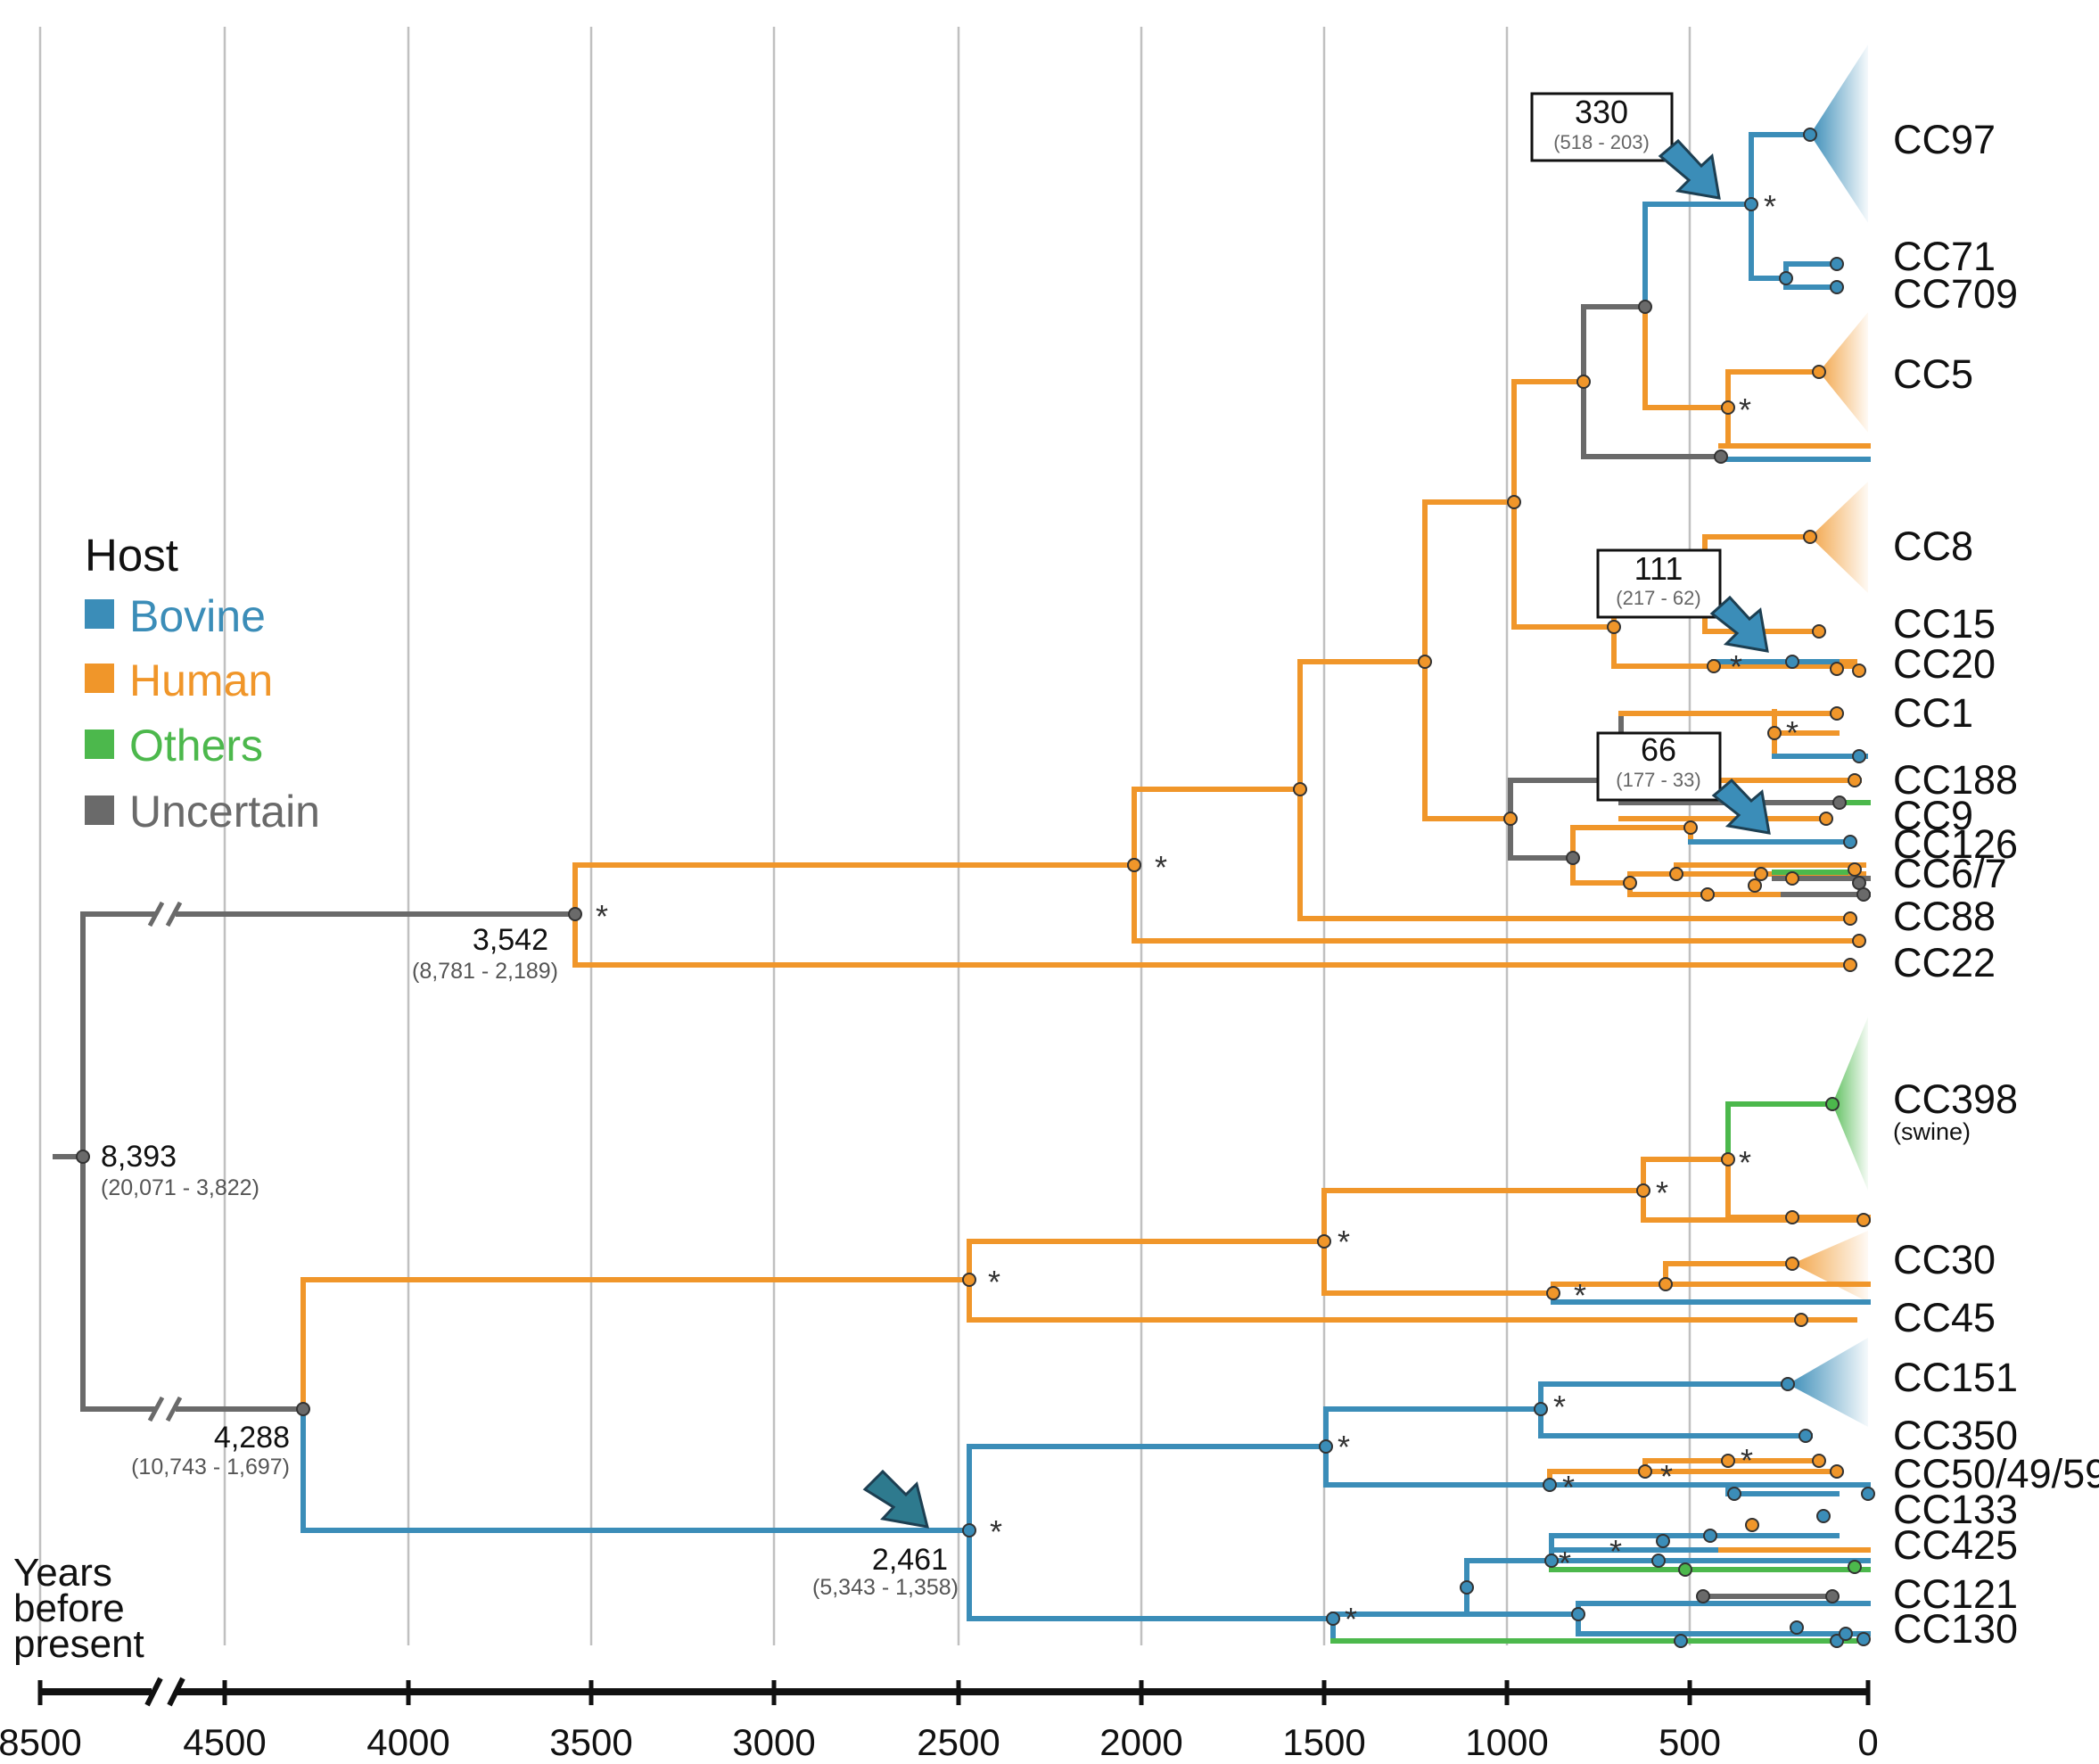 The image size is (2099, 1764). I want to click on legend-label-bovine: Bovine, so click(197, 616).